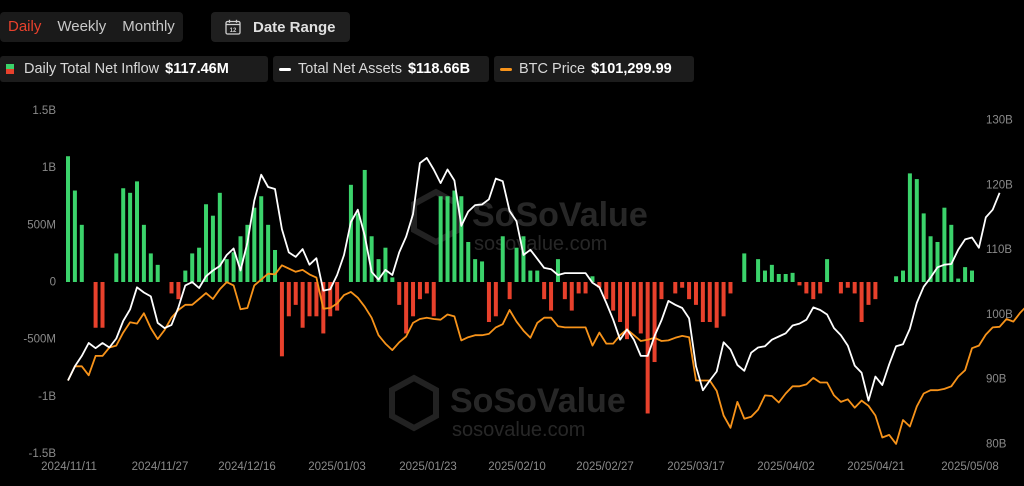 This screenshot has height=486, width=1024. What do you see at coordinates (92, 69) in the screenshot?
I see `legend-inflow-label: Daily Total Net Inflow` at bounding box center [92, 69].